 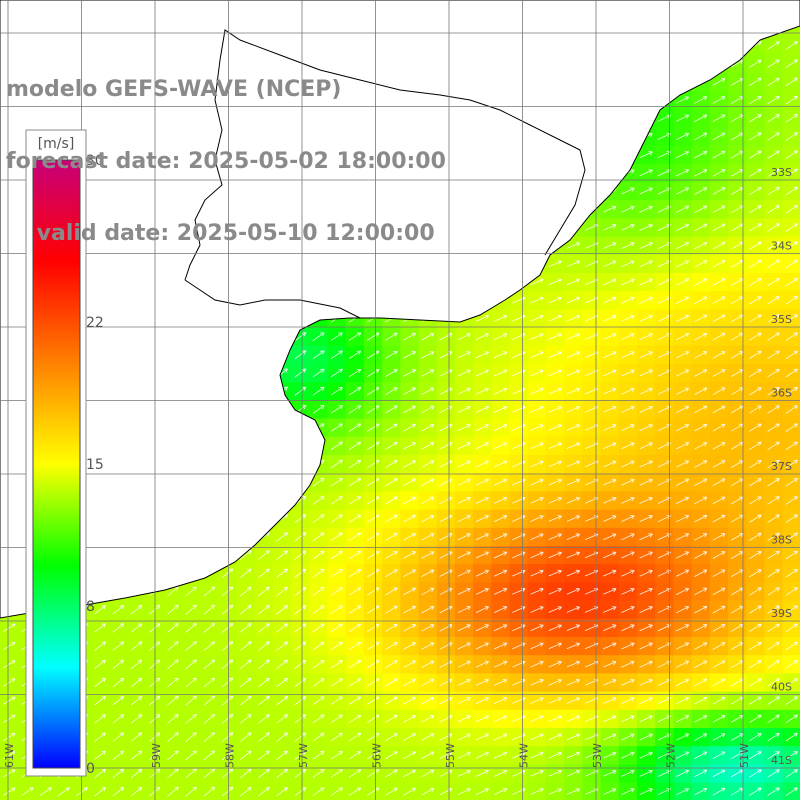 I want to click on longitude-labels: 61W60W59W58W57W56W55W54W53W52W51W, so click(x=377, y=755).